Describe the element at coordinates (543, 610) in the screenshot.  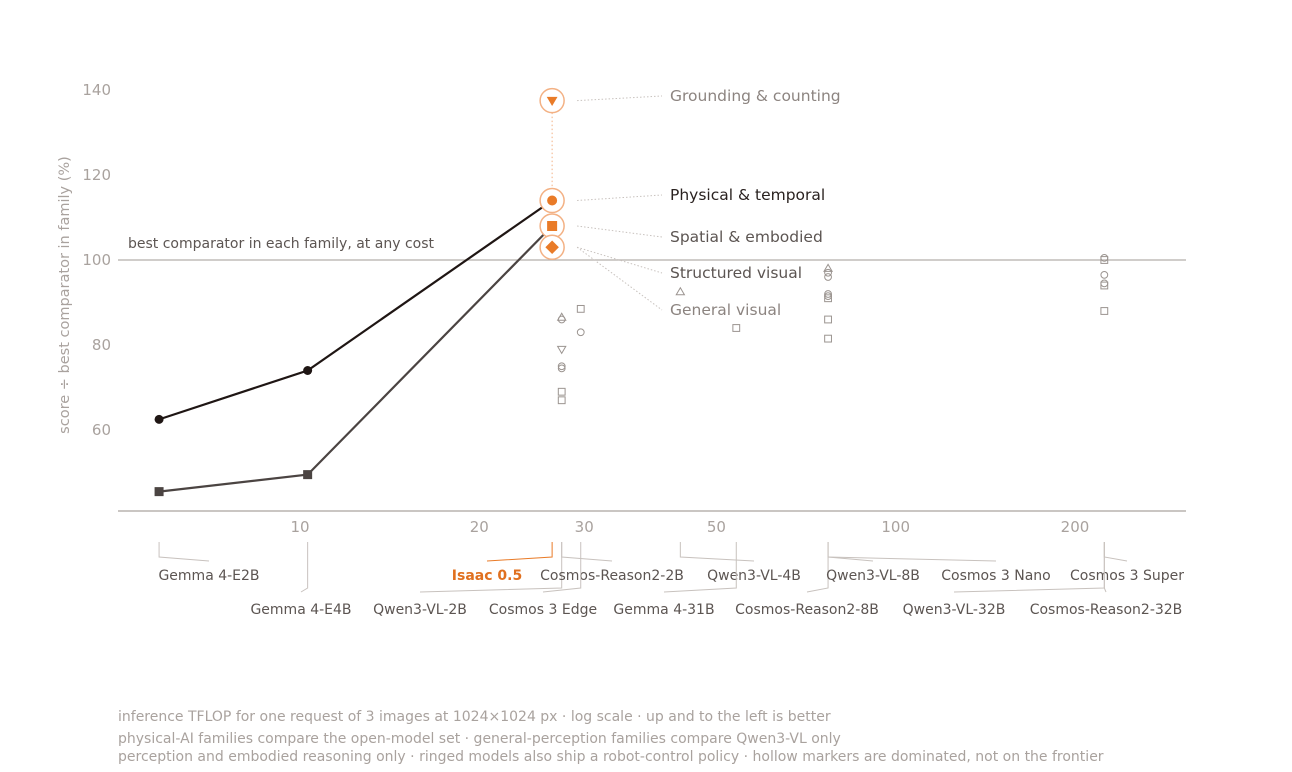
I see `model-label: Cosmos 3 Edge` at that location.